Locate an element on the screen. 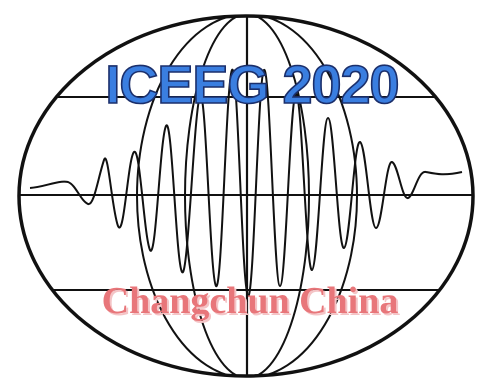 This screenshot has height=383, width=482. logo-subtitle: Changchun China is located at coordinates (250, 301).